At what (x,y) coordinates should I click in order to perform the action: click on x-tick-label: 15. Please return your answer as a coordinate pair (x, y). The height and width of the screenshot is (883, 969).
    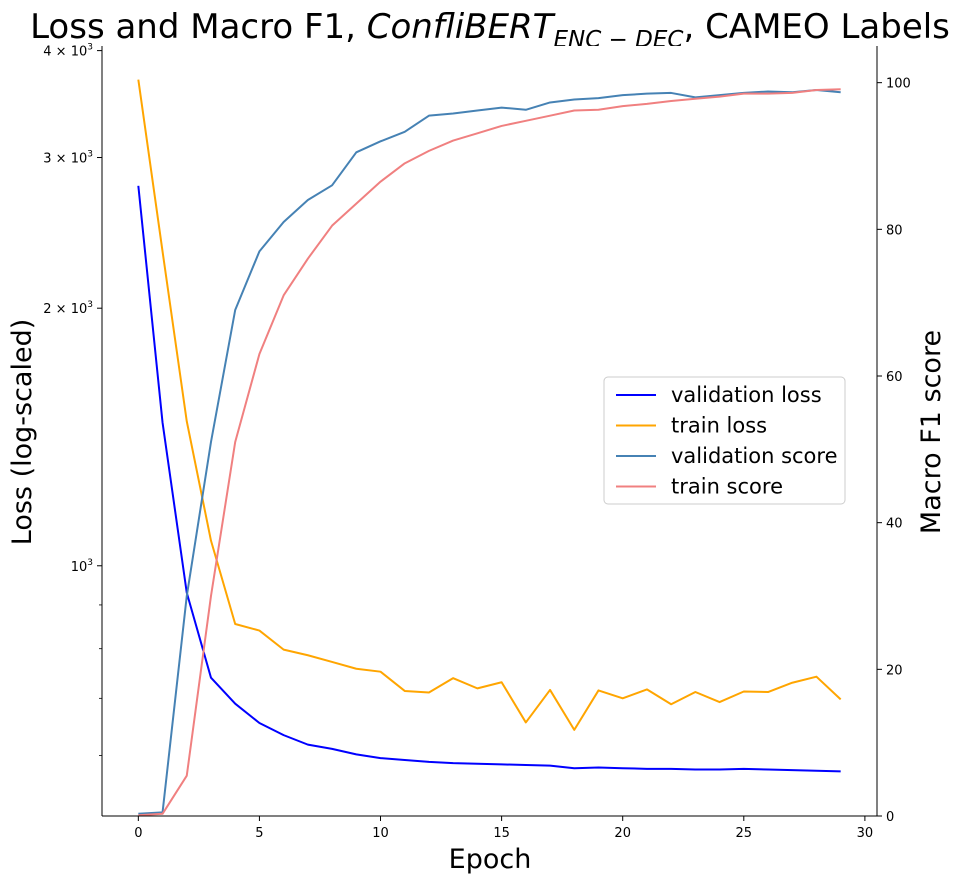
    Looking at the image, I should click on (501, 833).